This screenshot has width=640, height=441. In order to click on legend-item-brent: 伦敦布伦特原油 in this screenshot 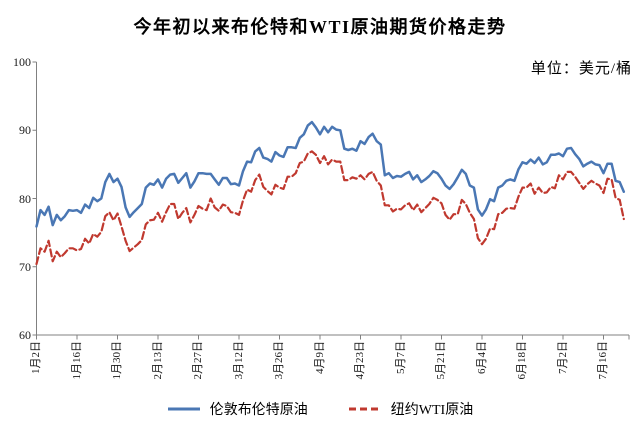, I will do `click(237, 409)`.